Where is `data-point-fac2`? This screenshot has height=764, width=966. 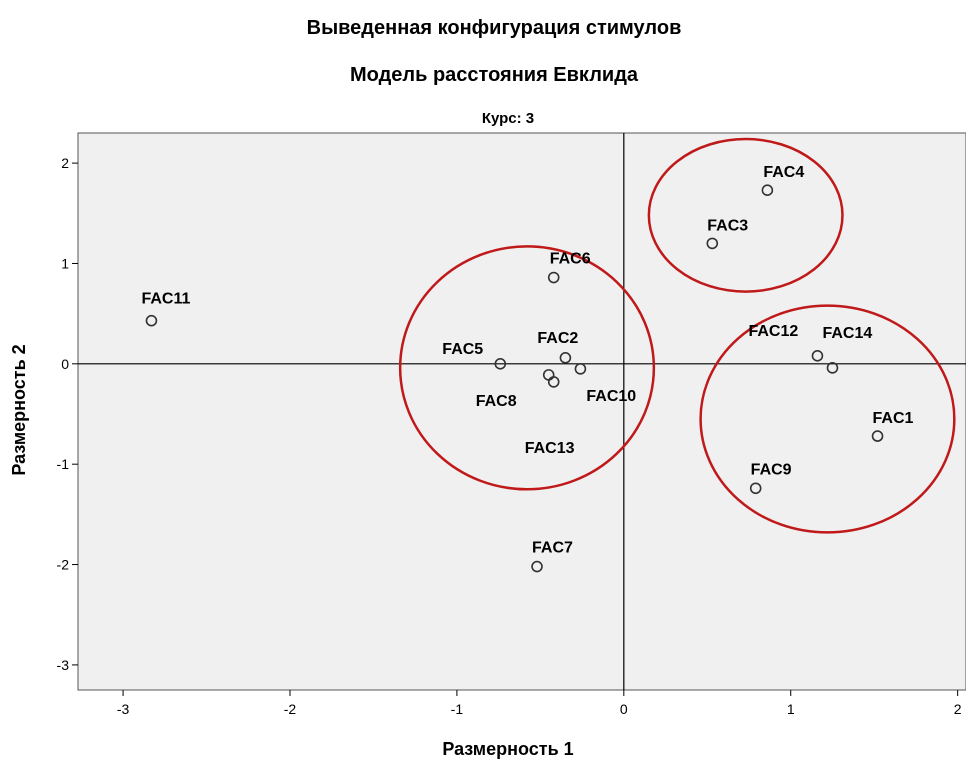 data-point-fac2 is located at coordinates (565, 358).